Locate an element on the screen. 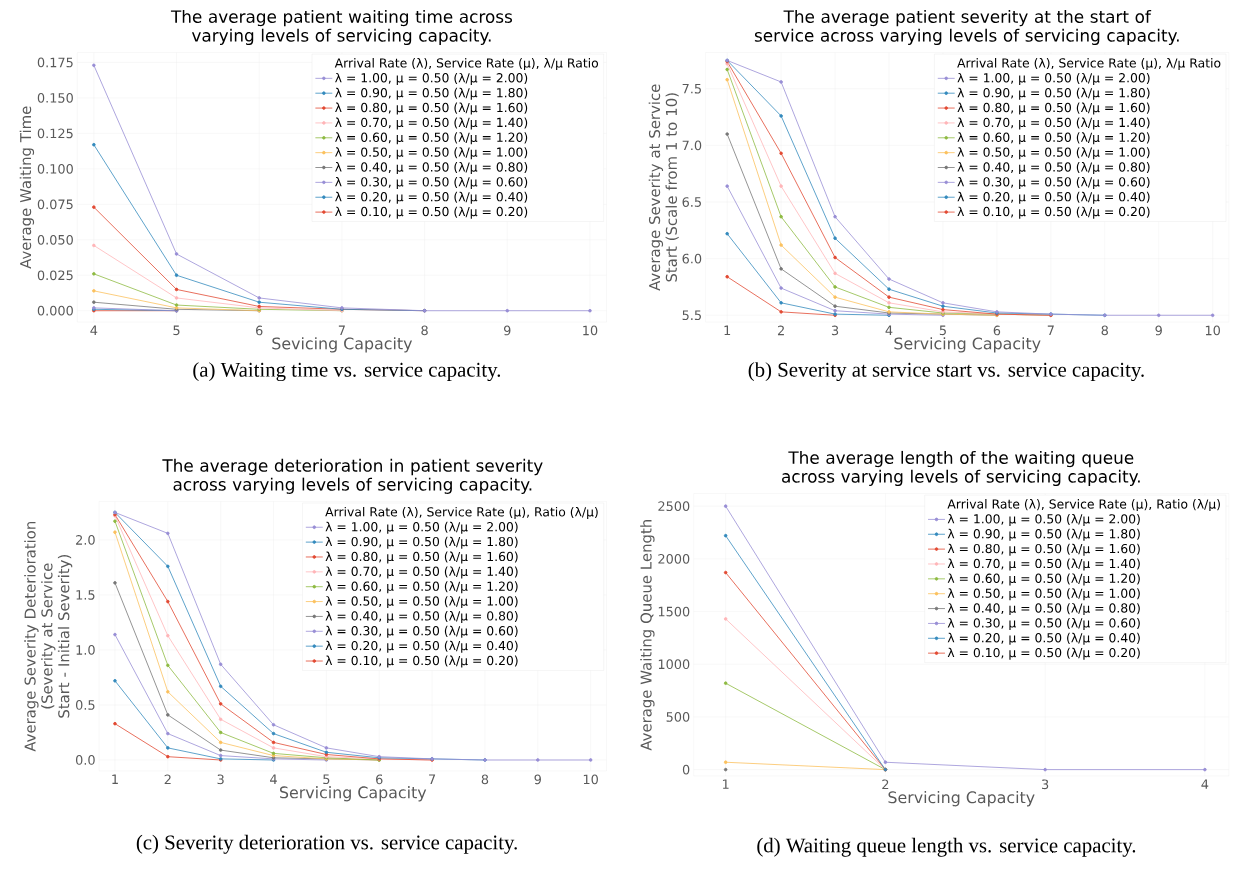 This screenshot has width=1248, height=873. y-tick-label: 0.175 is located at coordinates (55, 62).